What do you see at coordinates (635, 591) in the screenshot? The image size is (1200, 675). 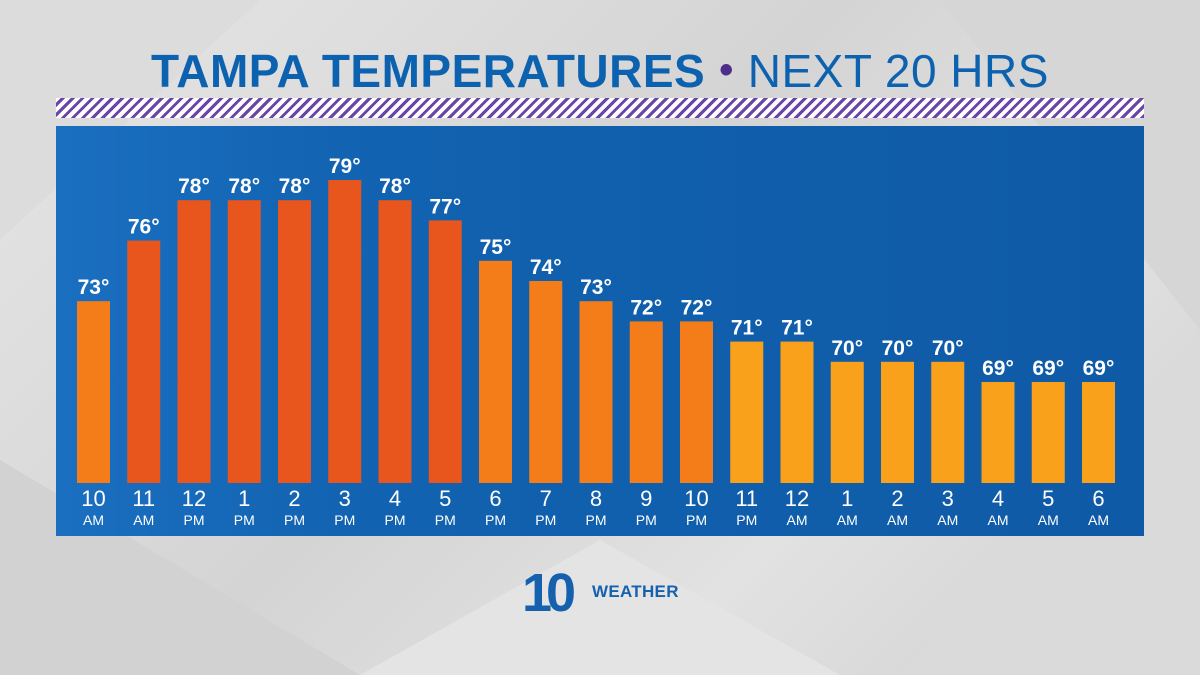 I see `logo-weather-text: WEATHER` at bounding box center [635, 591].